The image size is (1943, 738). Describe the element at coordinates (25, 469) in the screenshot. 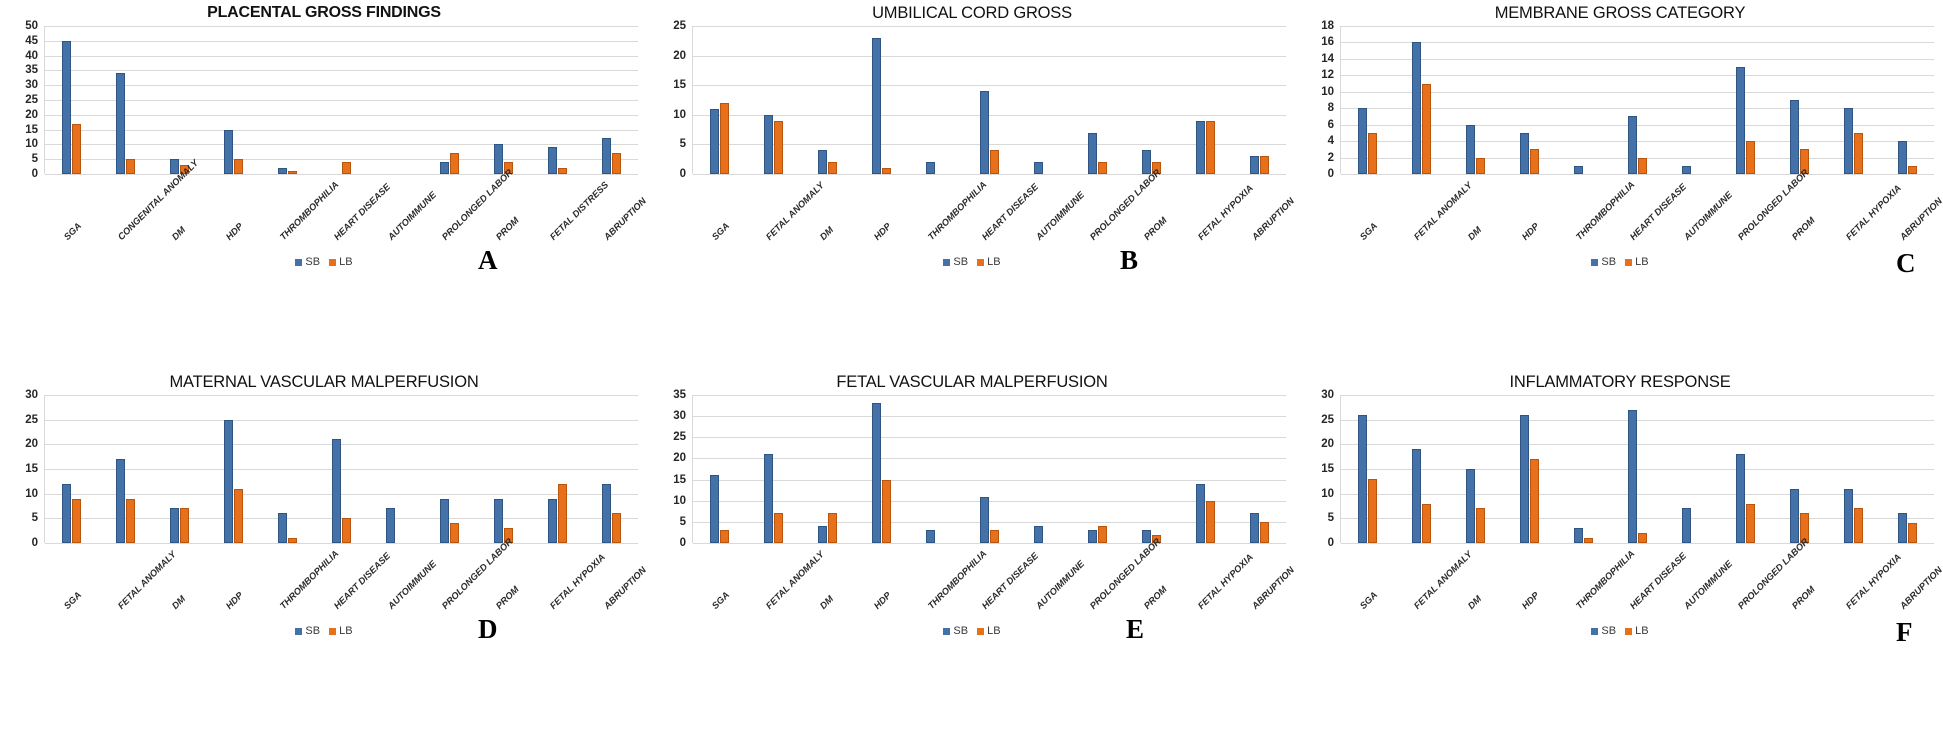

I see `y-axis: 0 5 10 15 20 25 30` at that location.